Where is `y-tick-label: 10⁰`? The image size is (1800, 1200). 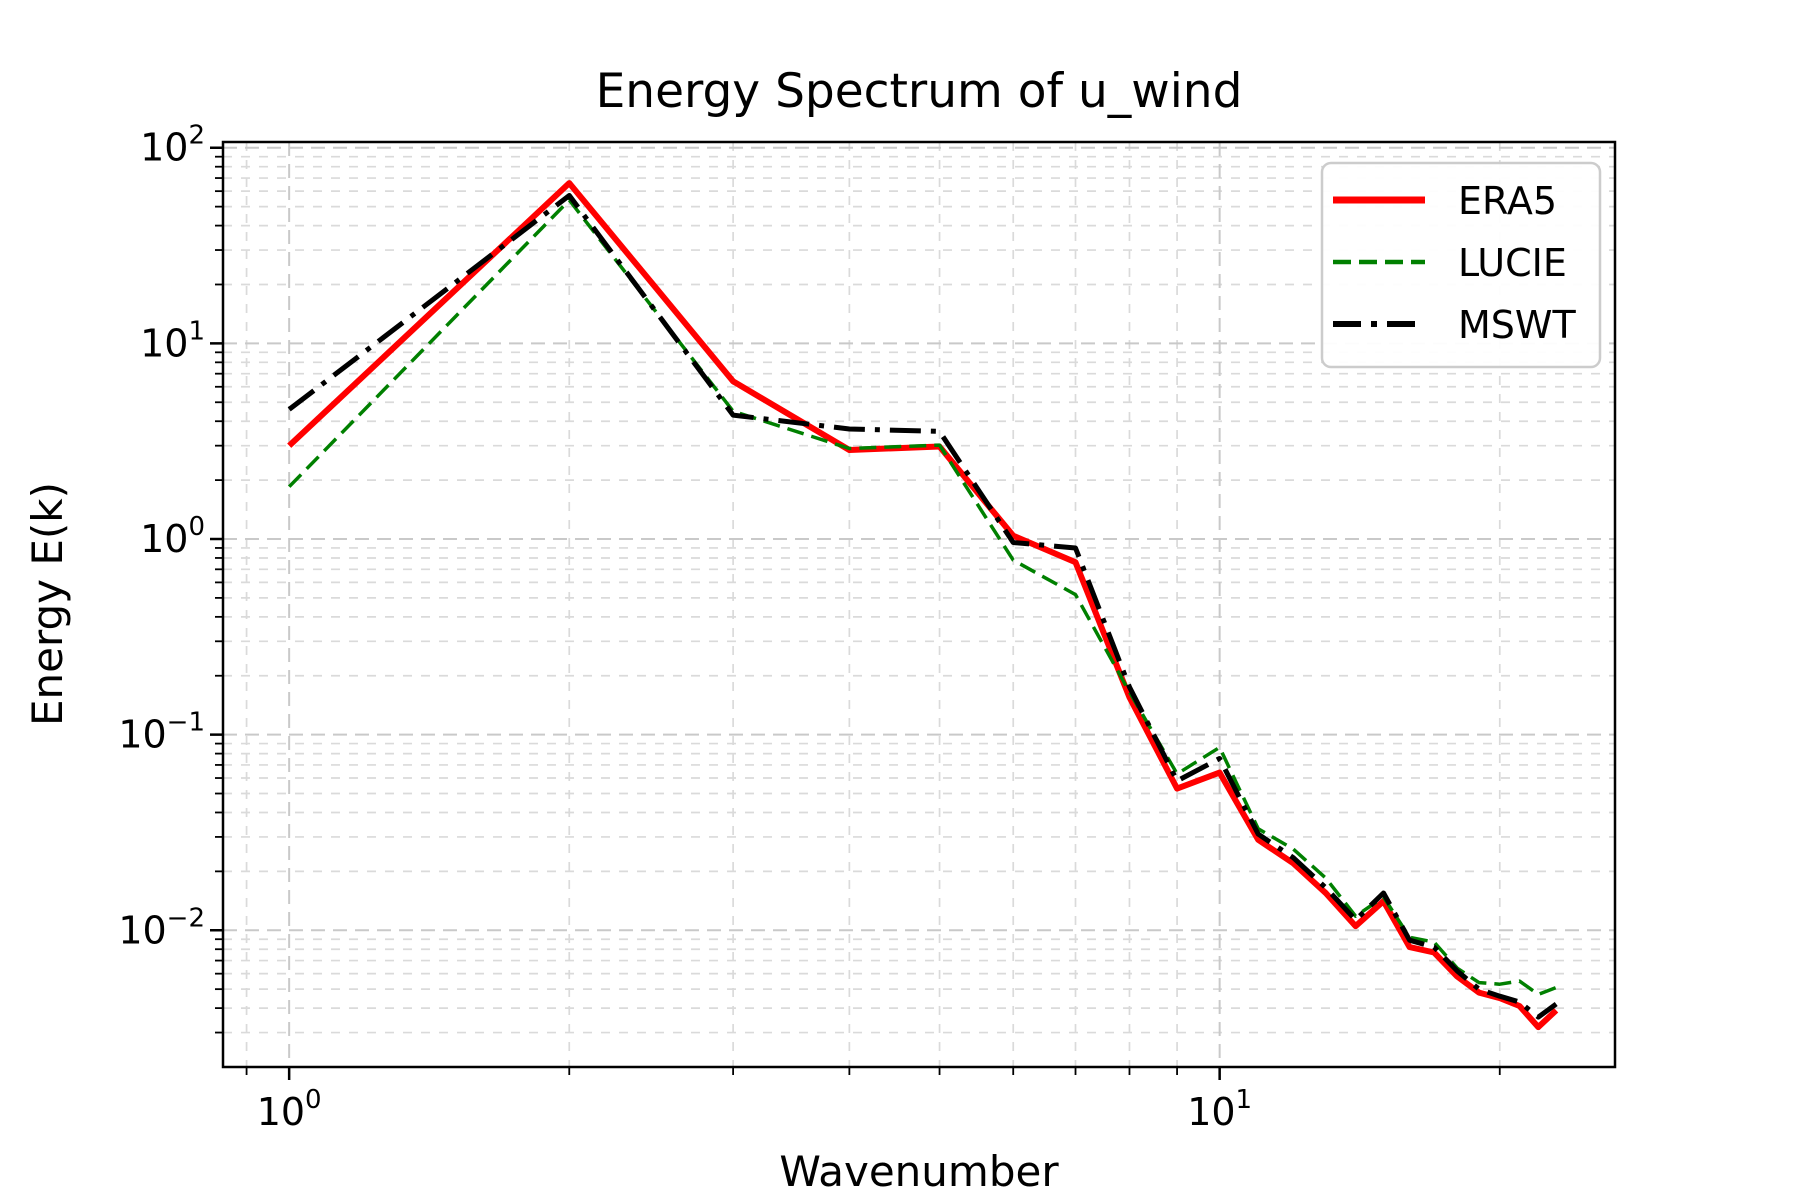
y-tick-label: 10⁰ is located at coordinates (172, 536).